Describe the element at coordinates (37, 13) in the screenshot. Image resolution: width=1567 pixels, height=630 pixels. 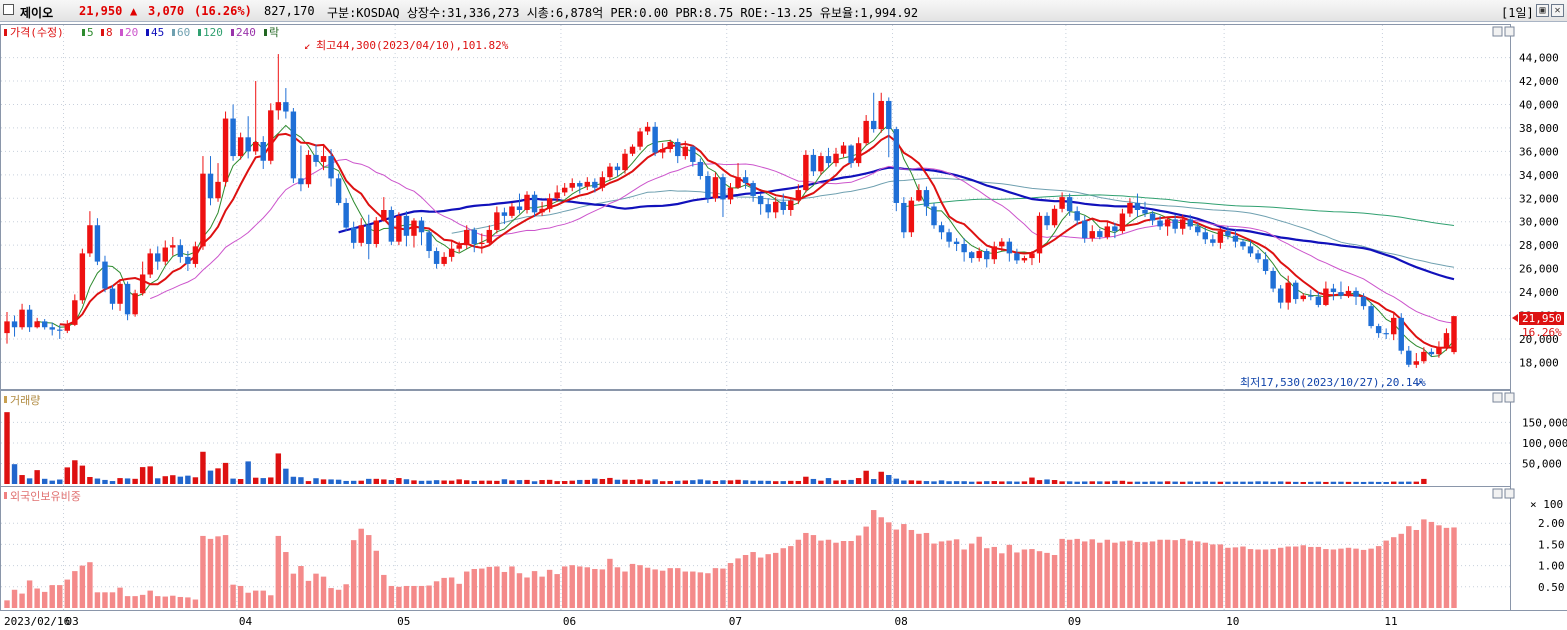
I see `stock-name: 제이오` at that location.